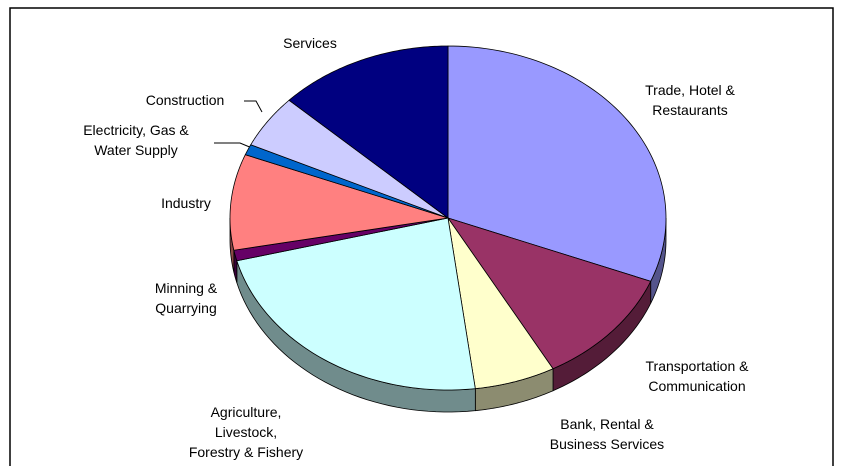  Describe the element at coordinates (310, 43) in the screenshot. I see `slice-label: Services` at that location.